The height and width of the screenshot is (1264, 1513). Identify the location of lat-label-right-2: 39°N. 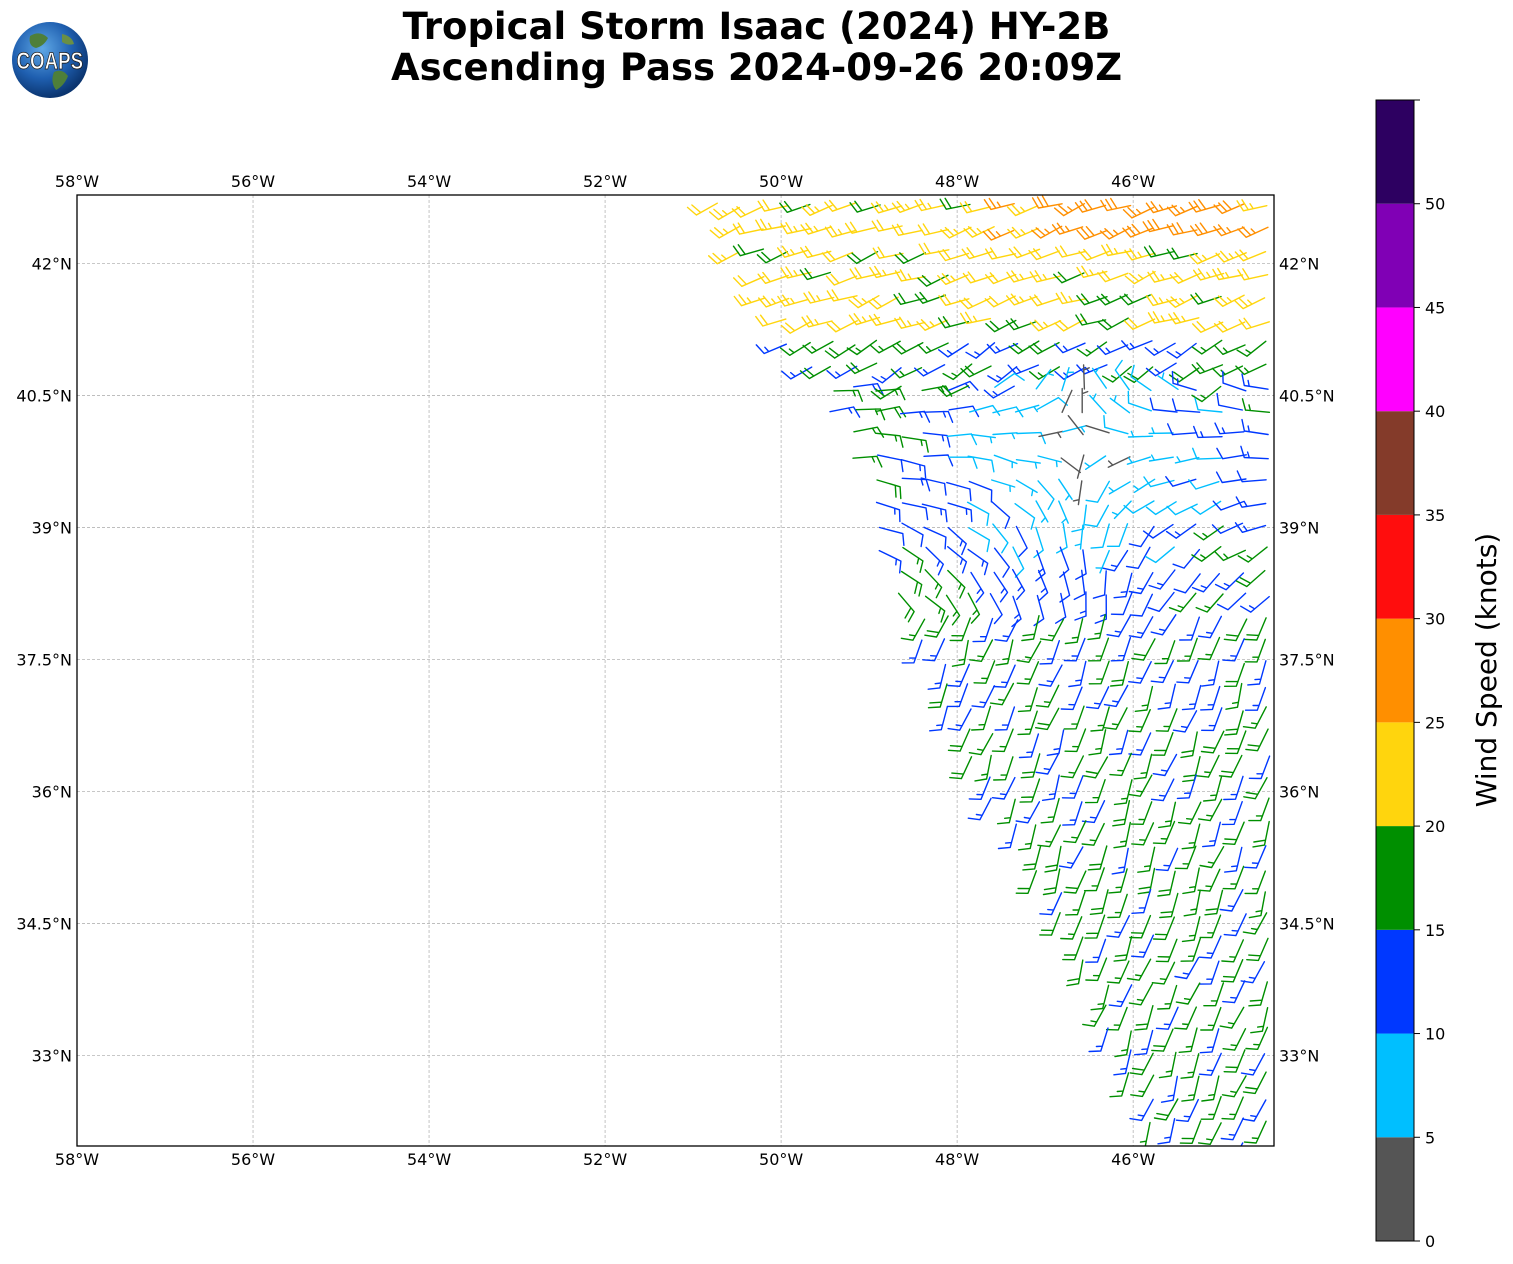
(1299, 528).